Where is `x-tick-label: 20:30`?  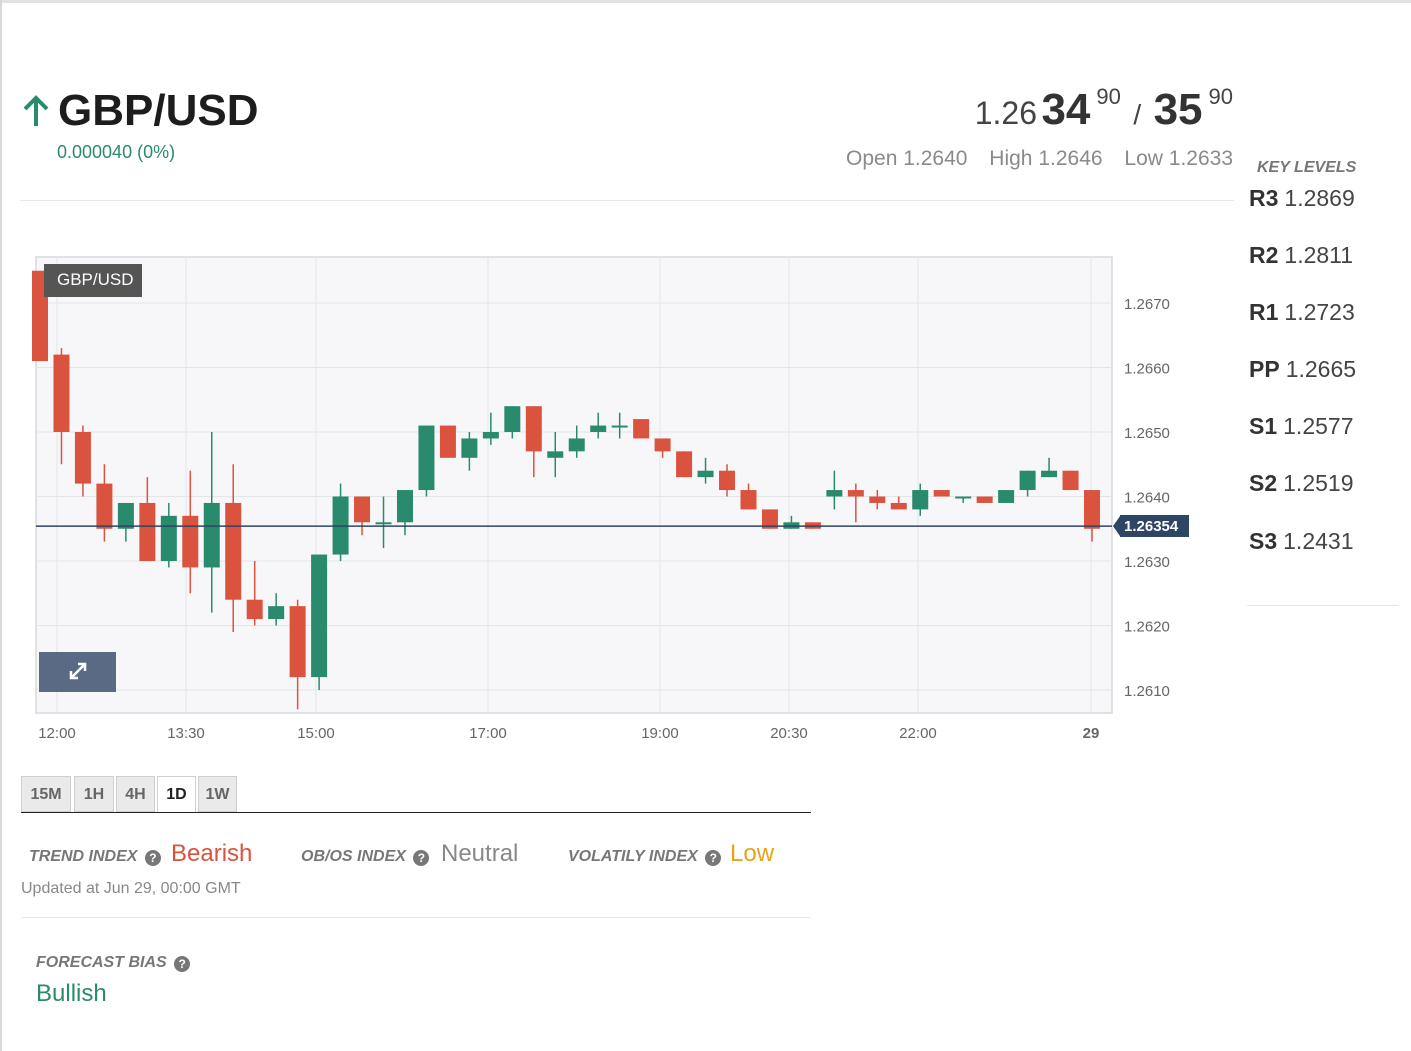 x-tick-label: 20:30 is located at coordinates (789, 733).